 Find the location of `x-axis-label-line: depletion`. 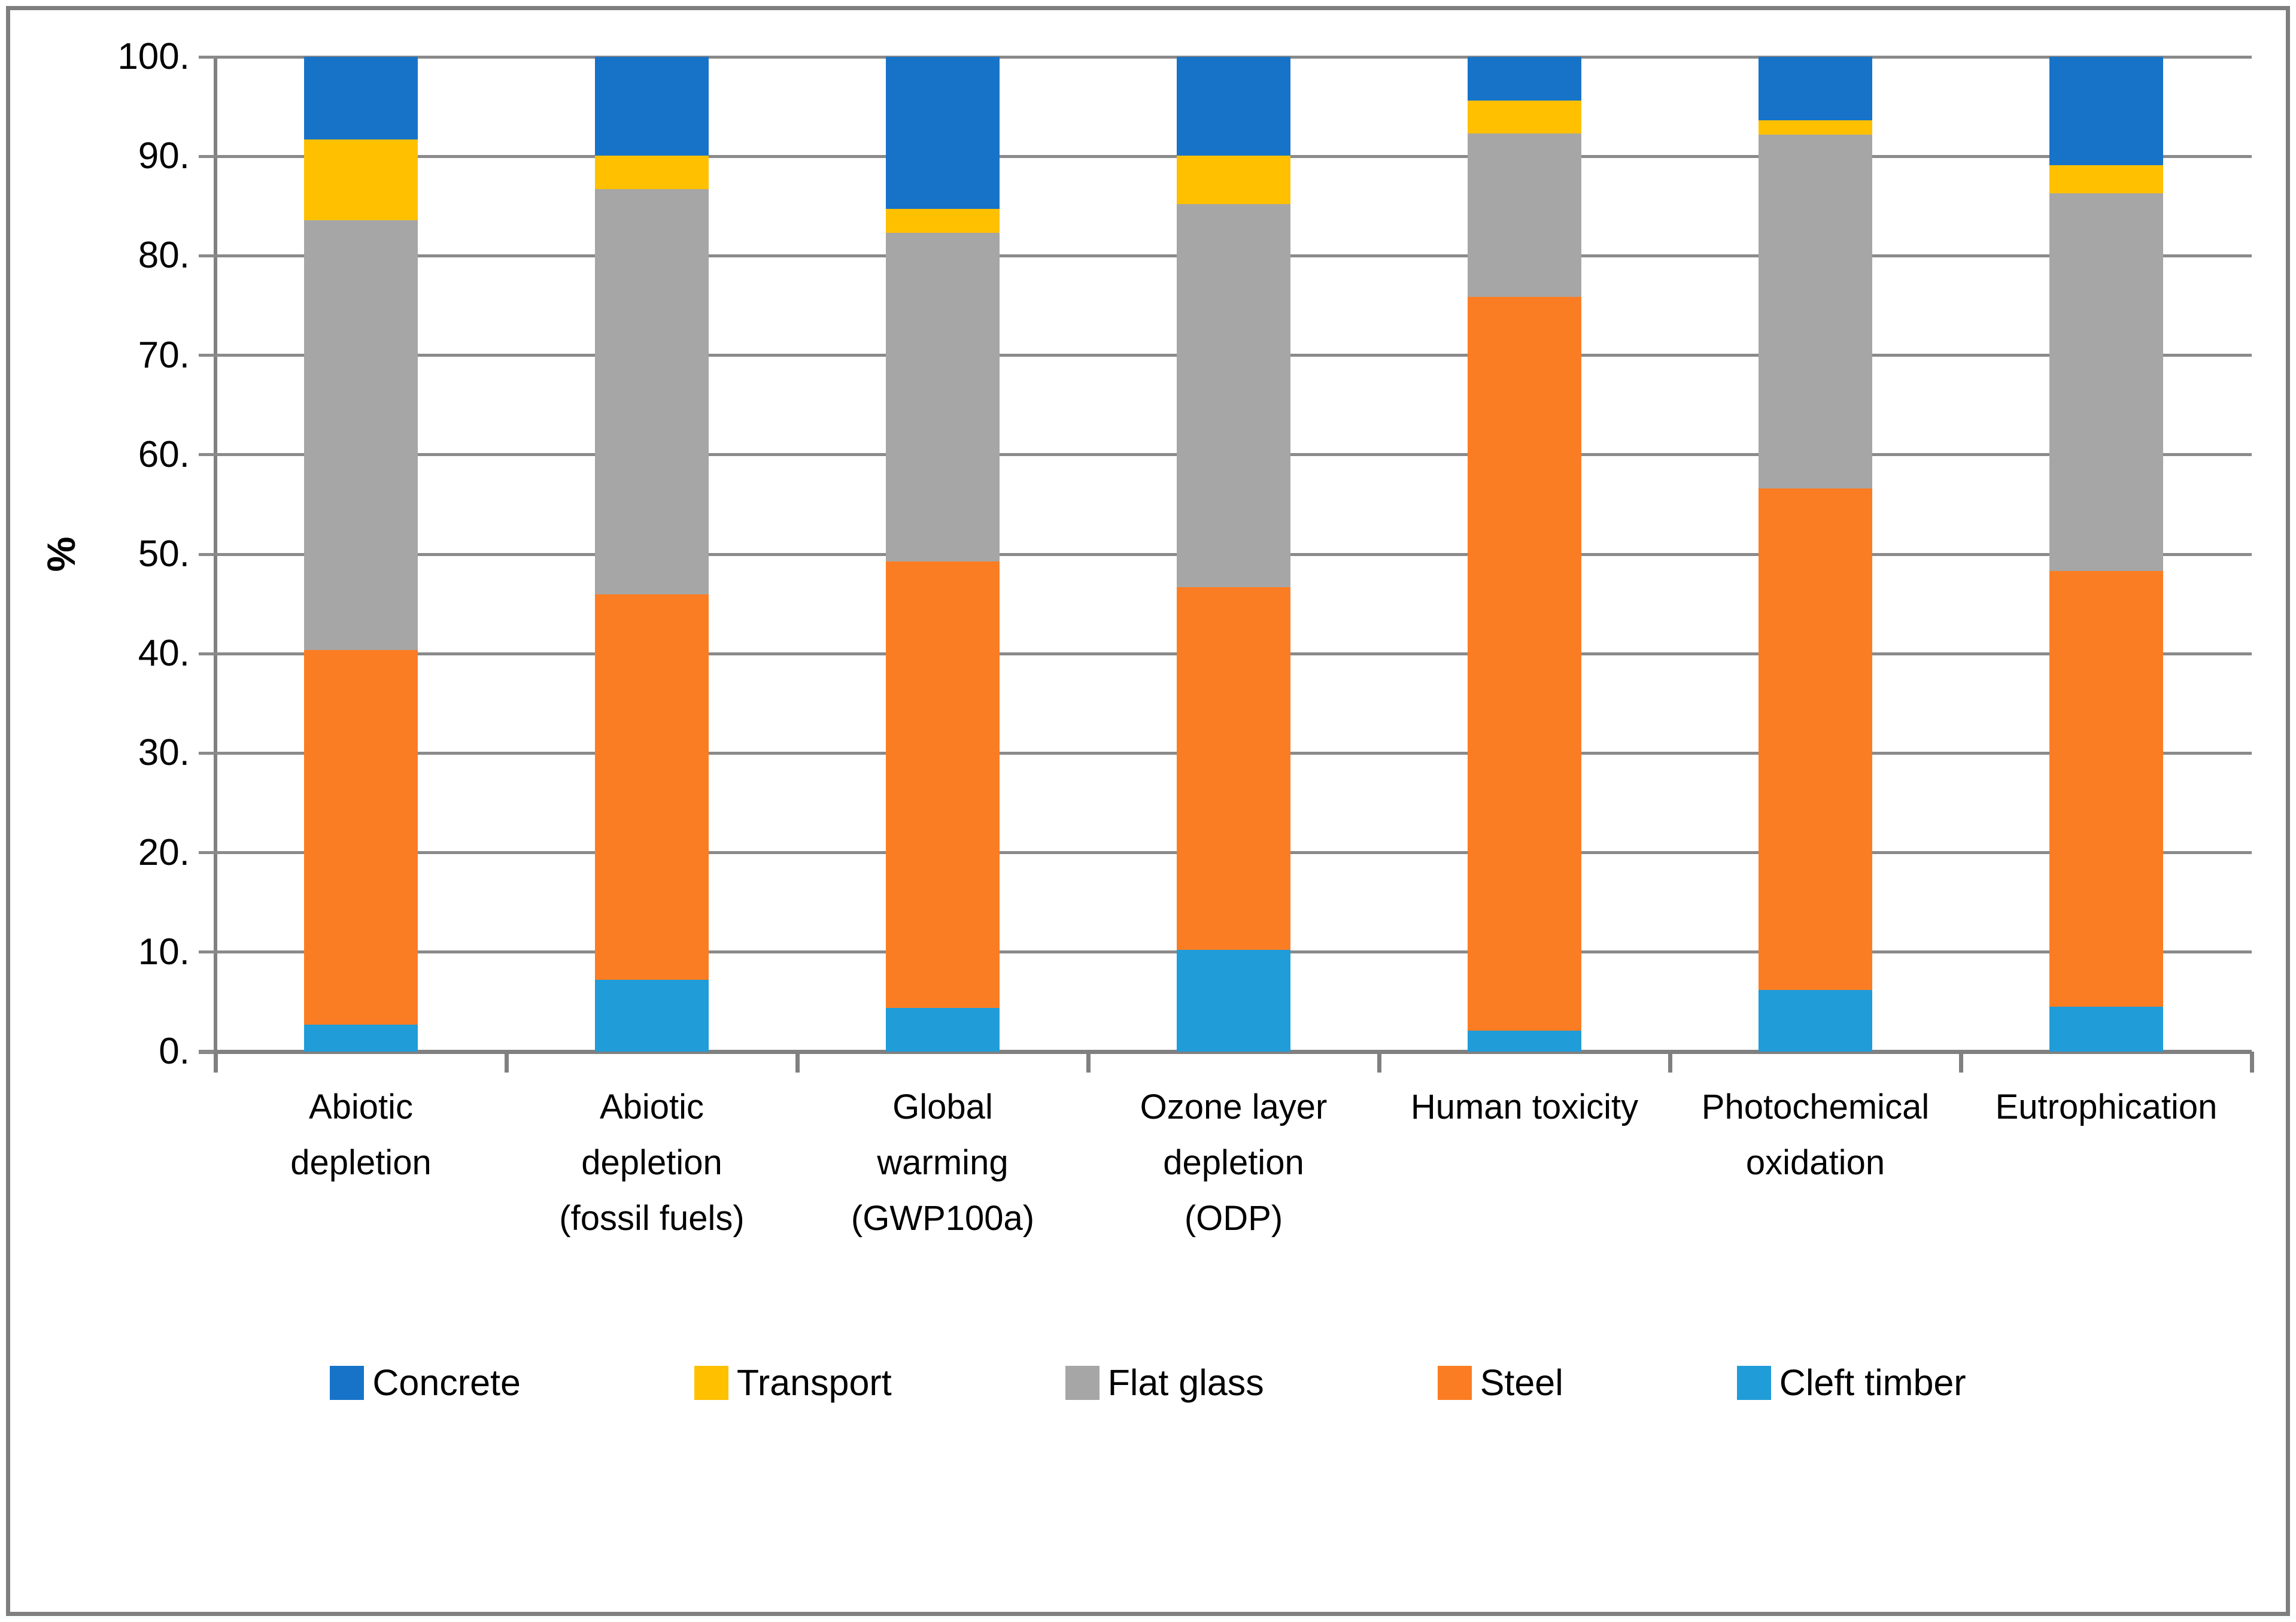

x-axis-label-line: depletion is located at coordinates (361, 1162).